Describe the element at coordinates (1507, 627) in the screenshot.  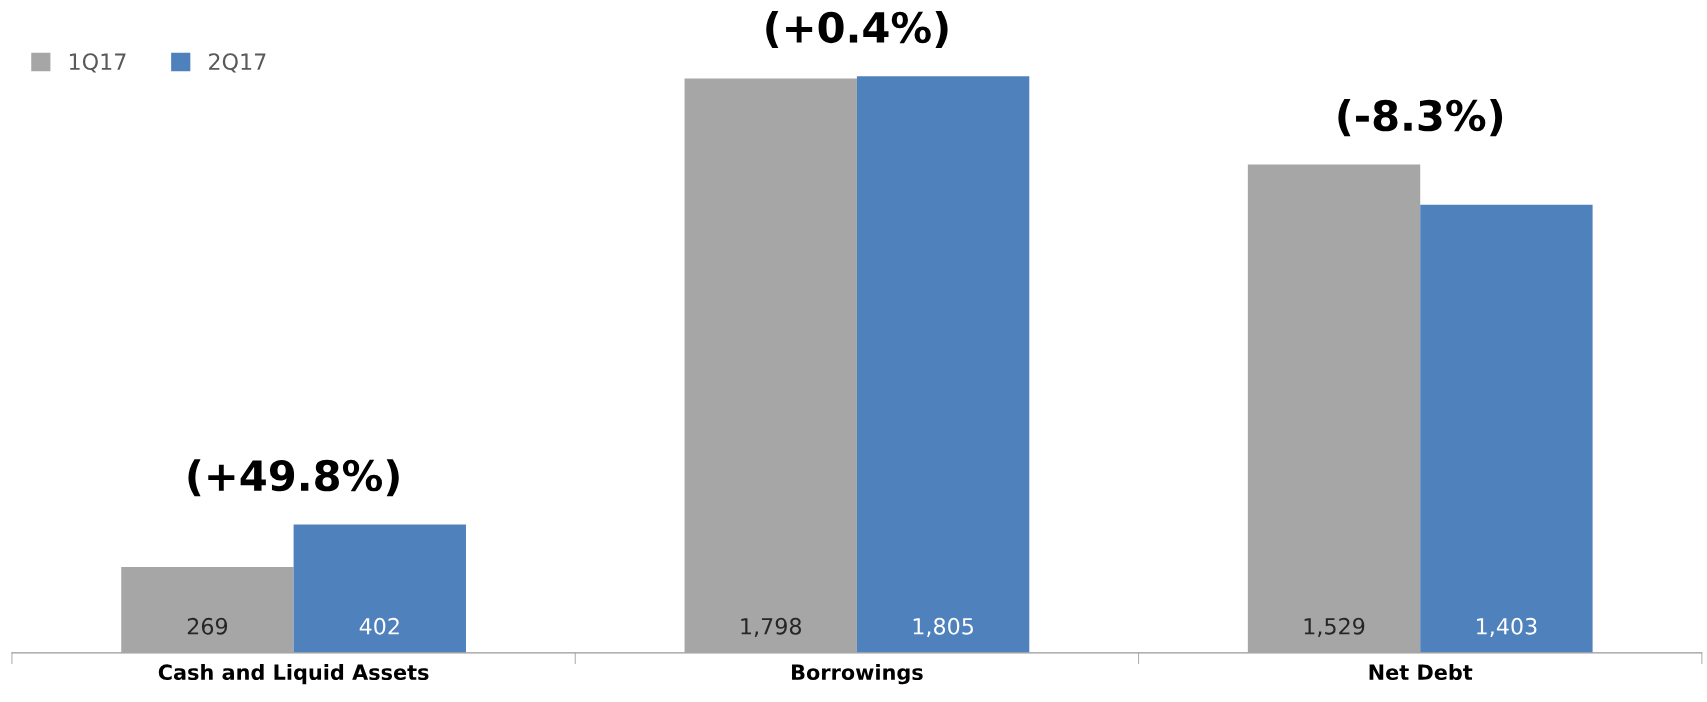
I see `data-label: 1,403` at that location.